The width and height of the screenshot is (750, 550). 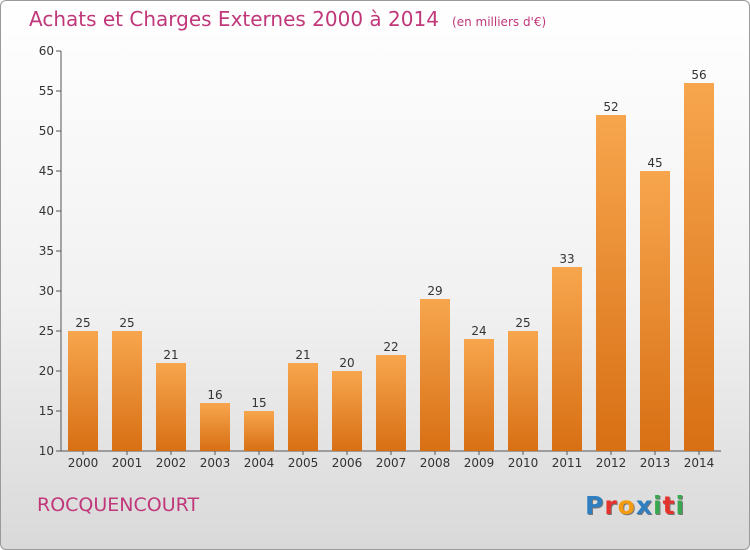 What do you see at coordinates (391, 463) in the screenshot?
I see `x-tick-label: 2007` at bounding box center [391, 463].